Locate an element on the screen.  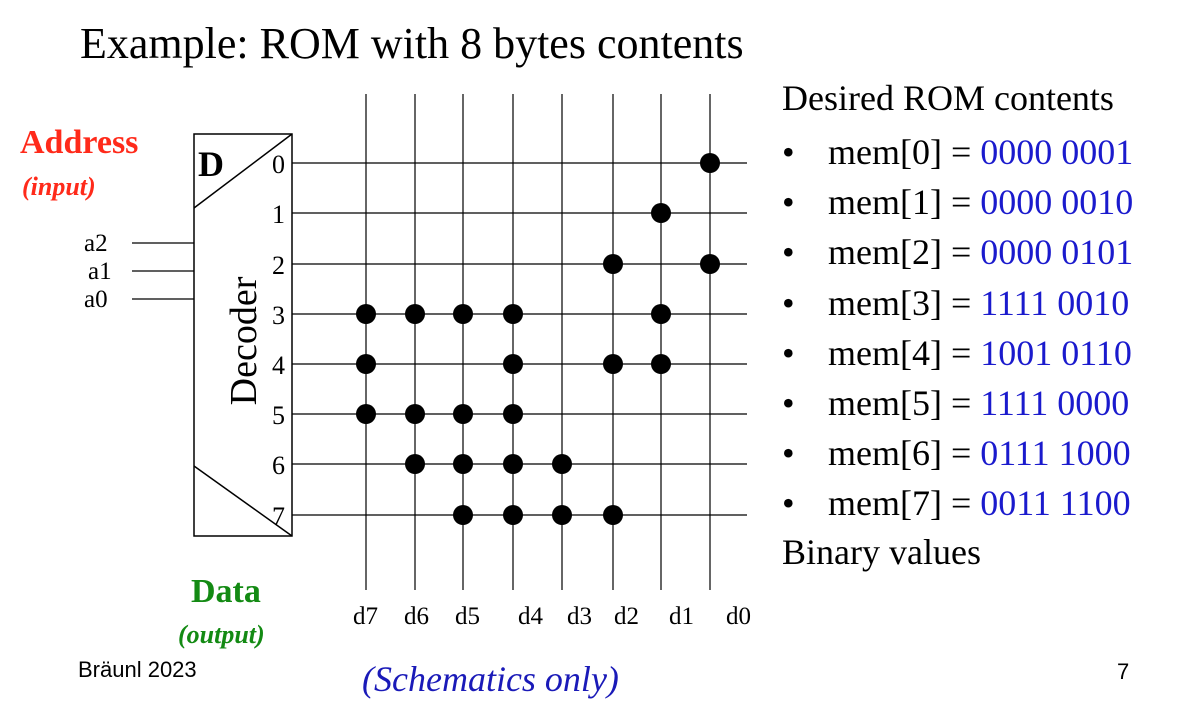
rom-bit-dot-row4-d1 is located at coordinates (661, 364).